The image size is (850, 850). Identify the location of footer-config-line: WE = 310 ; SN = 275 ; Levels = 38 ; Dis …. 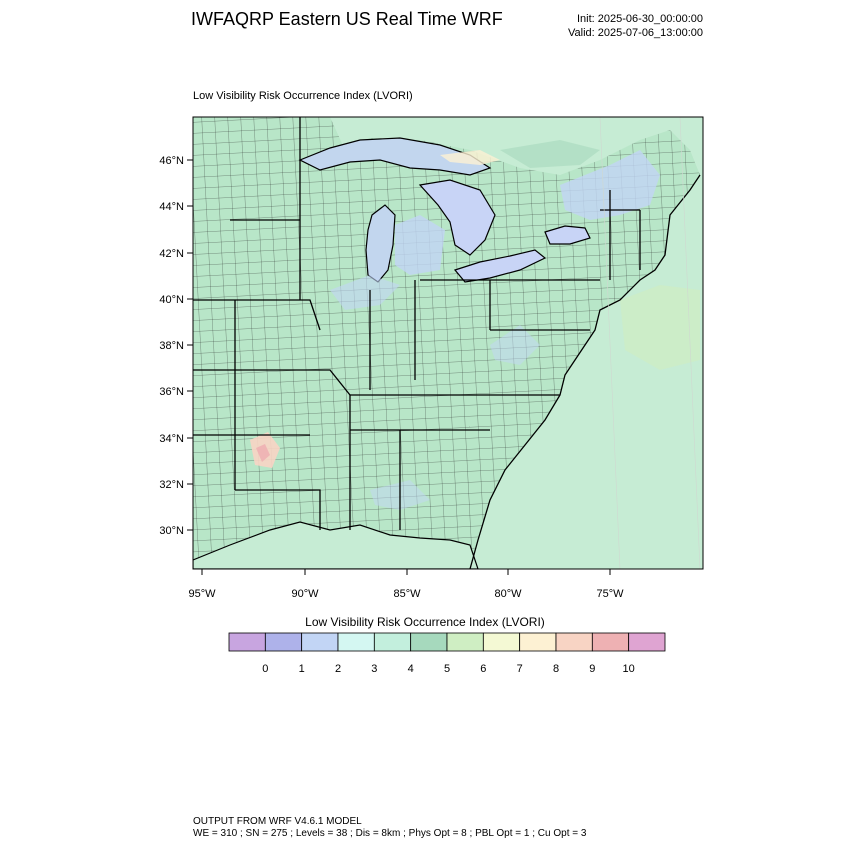
(390, 833).